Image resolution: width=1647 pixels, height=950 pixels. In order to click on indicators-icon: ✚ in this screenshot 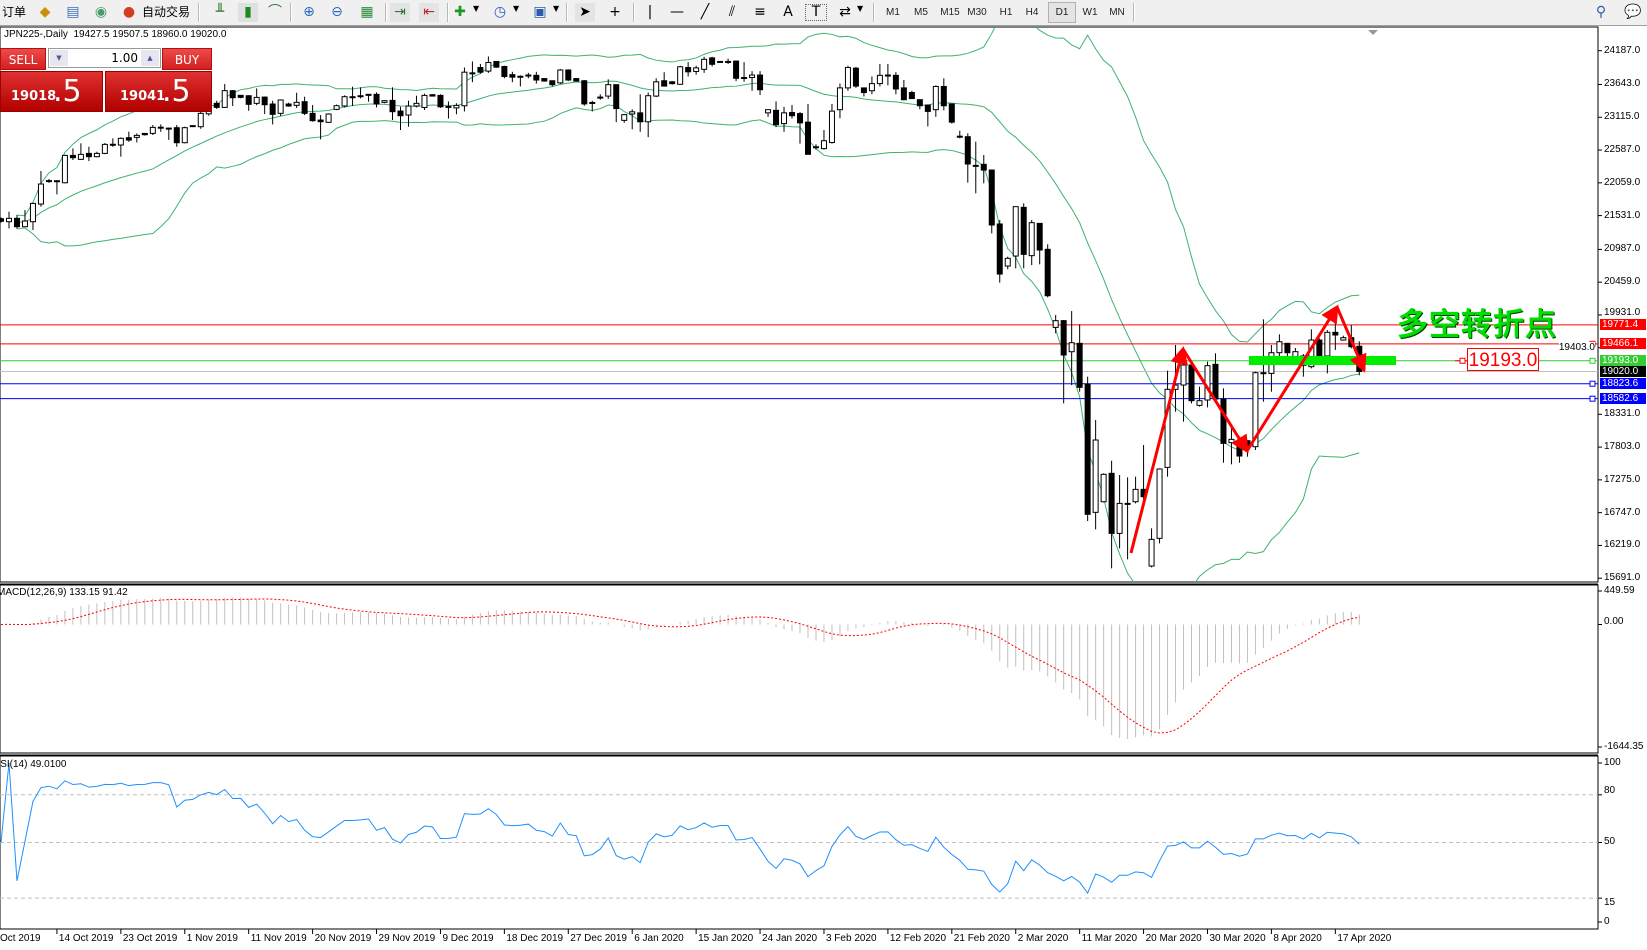, I will do `click(460, 12)`.